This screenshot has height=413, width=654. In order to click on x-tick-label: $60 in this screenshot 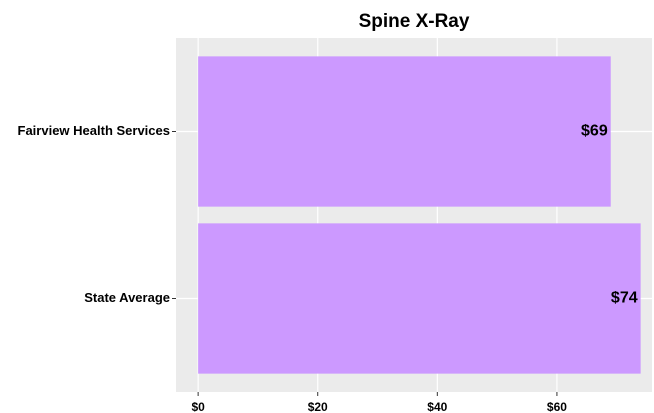, I will do `click(557, 406)`.